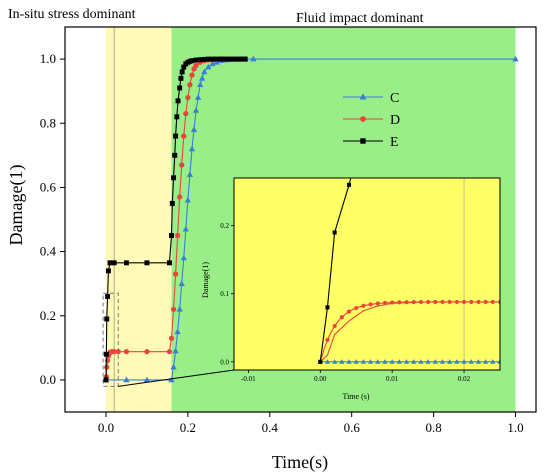  Describe the element at coordinates (48, 122) in the screenshot. I see `y-tick-label: 0.8` at that location.